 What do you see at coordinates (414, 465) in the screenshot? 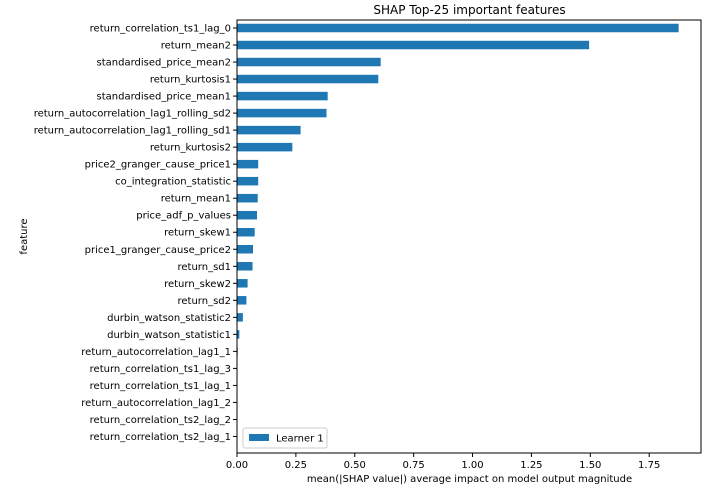
I see `x-tick-label: 0.75` at bounding box center [414, 465].